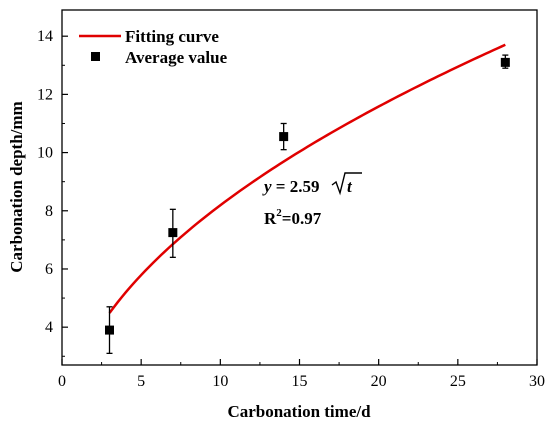 Image resolution: width=550 pixels, height=430 pixels. Describe the element at coordinates (176, 57) in the screenshot. I see `legend-average-value-label: Average value` at that location.